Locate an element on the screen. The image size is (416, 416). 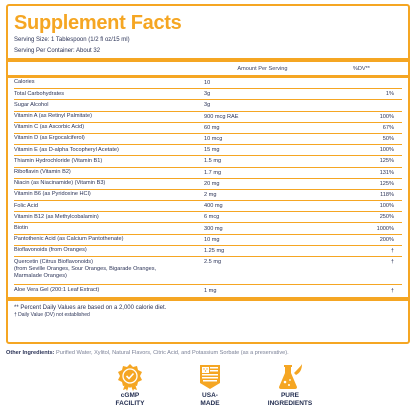
nutrient-dv: 118% is located at coordinates (387, 194).